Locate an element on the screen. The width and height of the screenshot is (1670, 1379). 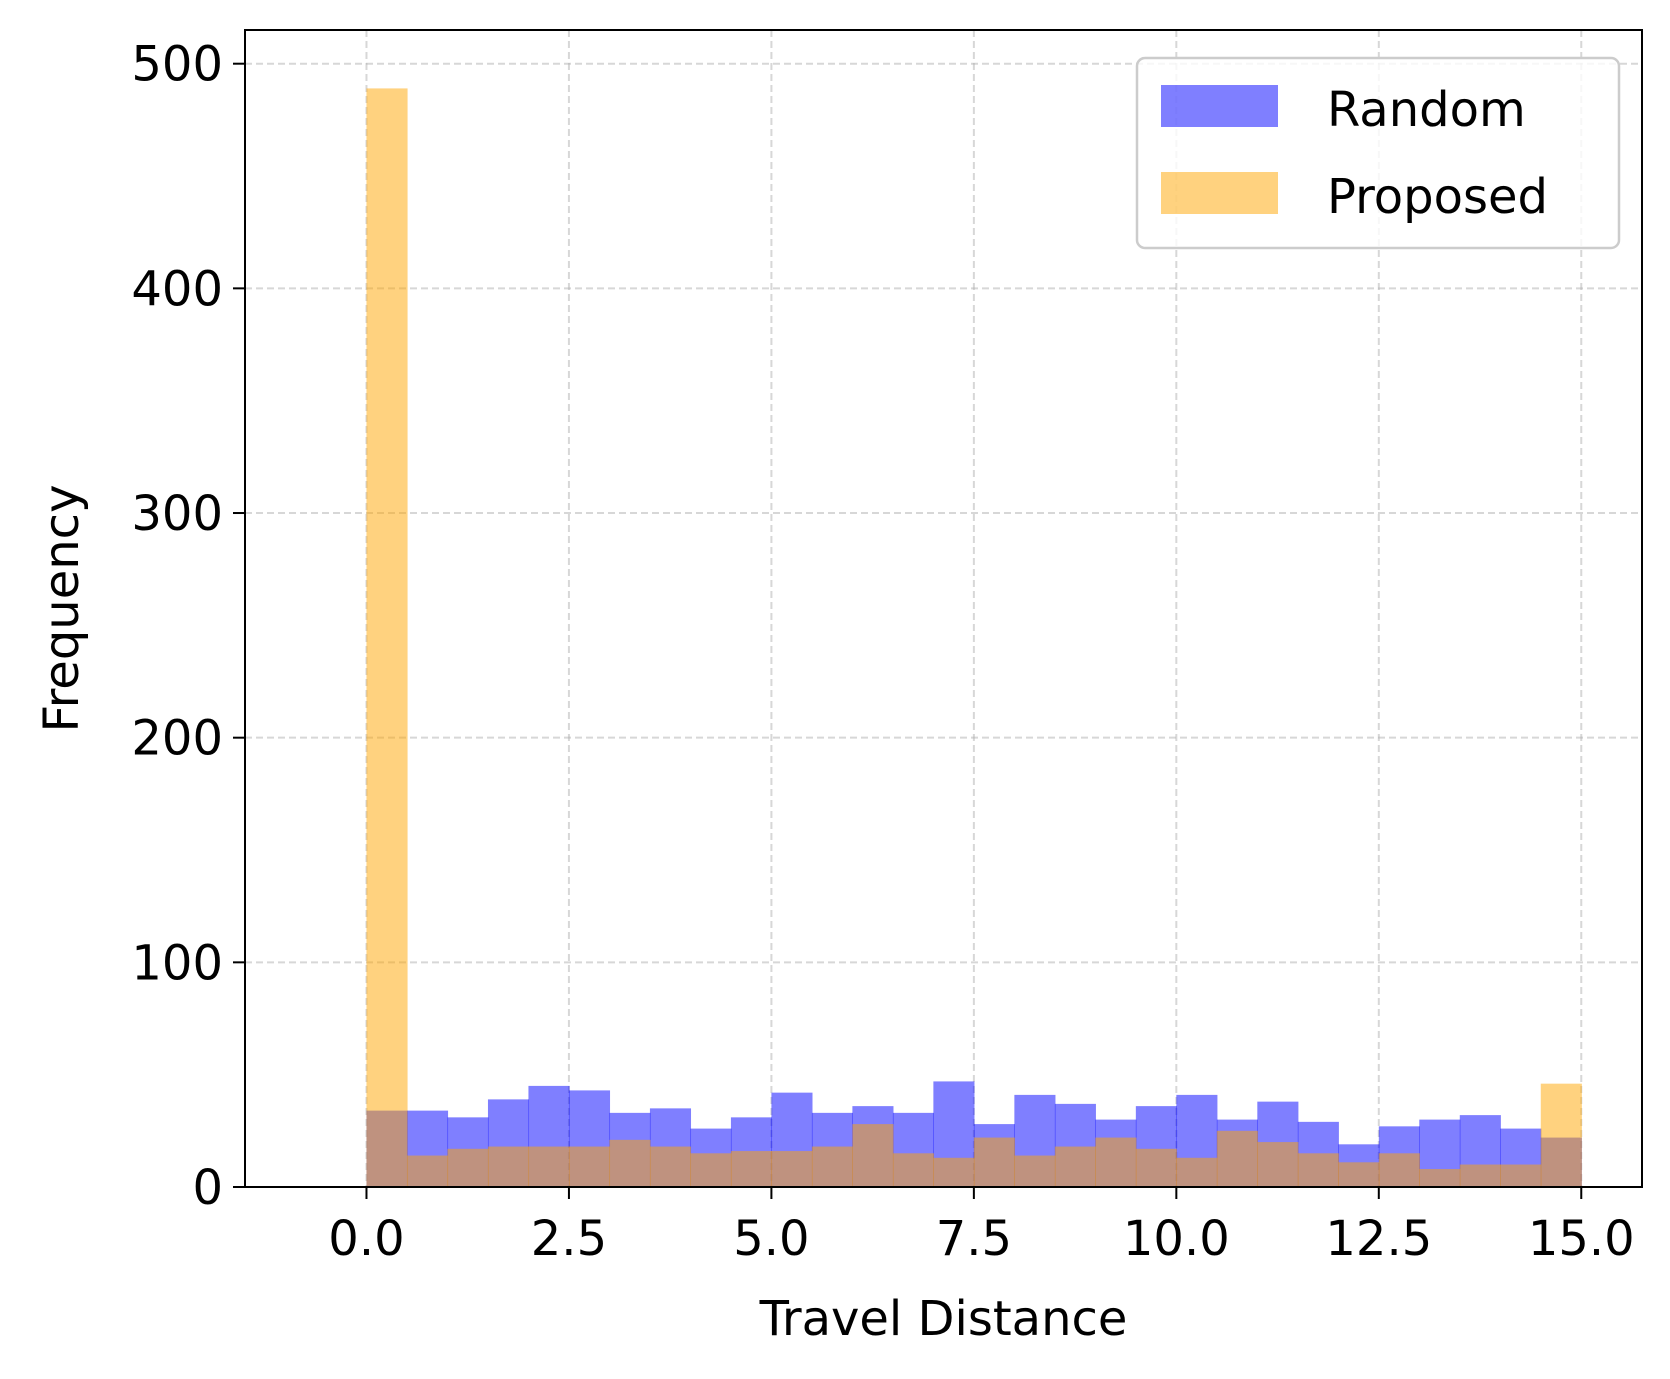
y-tick-label-2: 200 is located at coordinates (177, 739).